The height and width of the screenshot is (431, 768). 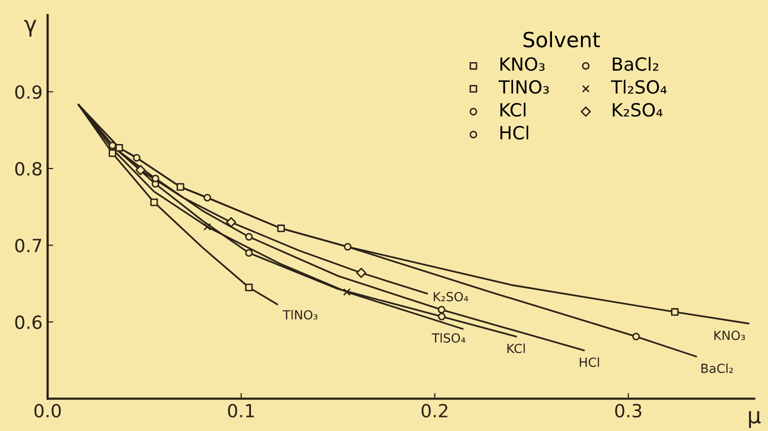 I want to click on legend-label: KCl, so click(x=513, y=109).